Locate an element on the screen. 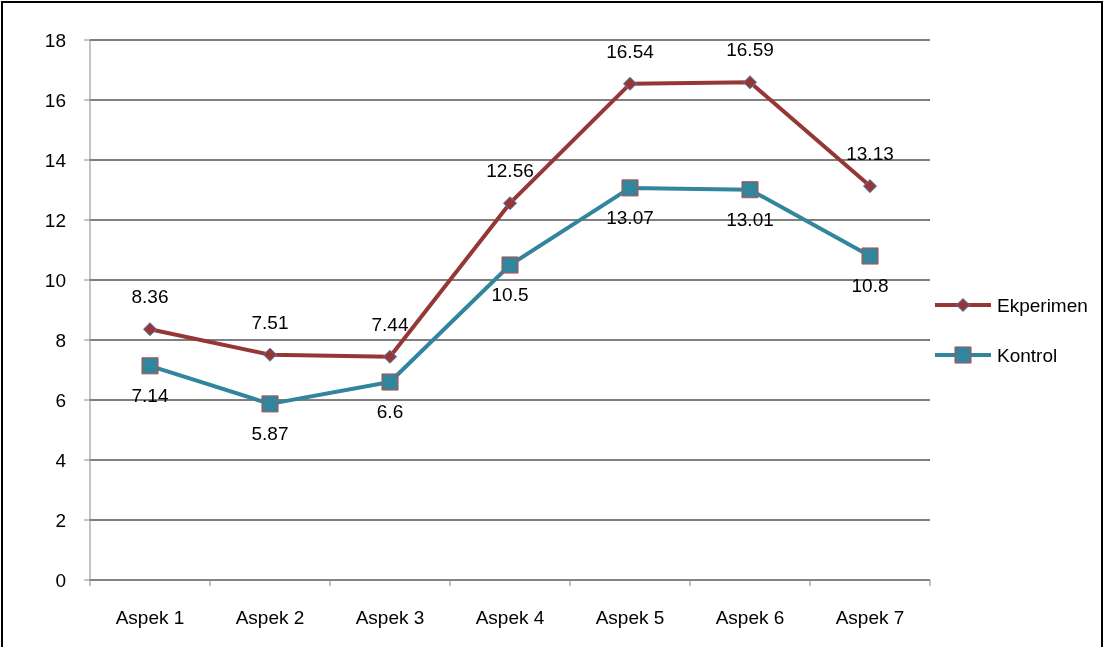  data-label: 13.01 is located at coordinates (750, 219).